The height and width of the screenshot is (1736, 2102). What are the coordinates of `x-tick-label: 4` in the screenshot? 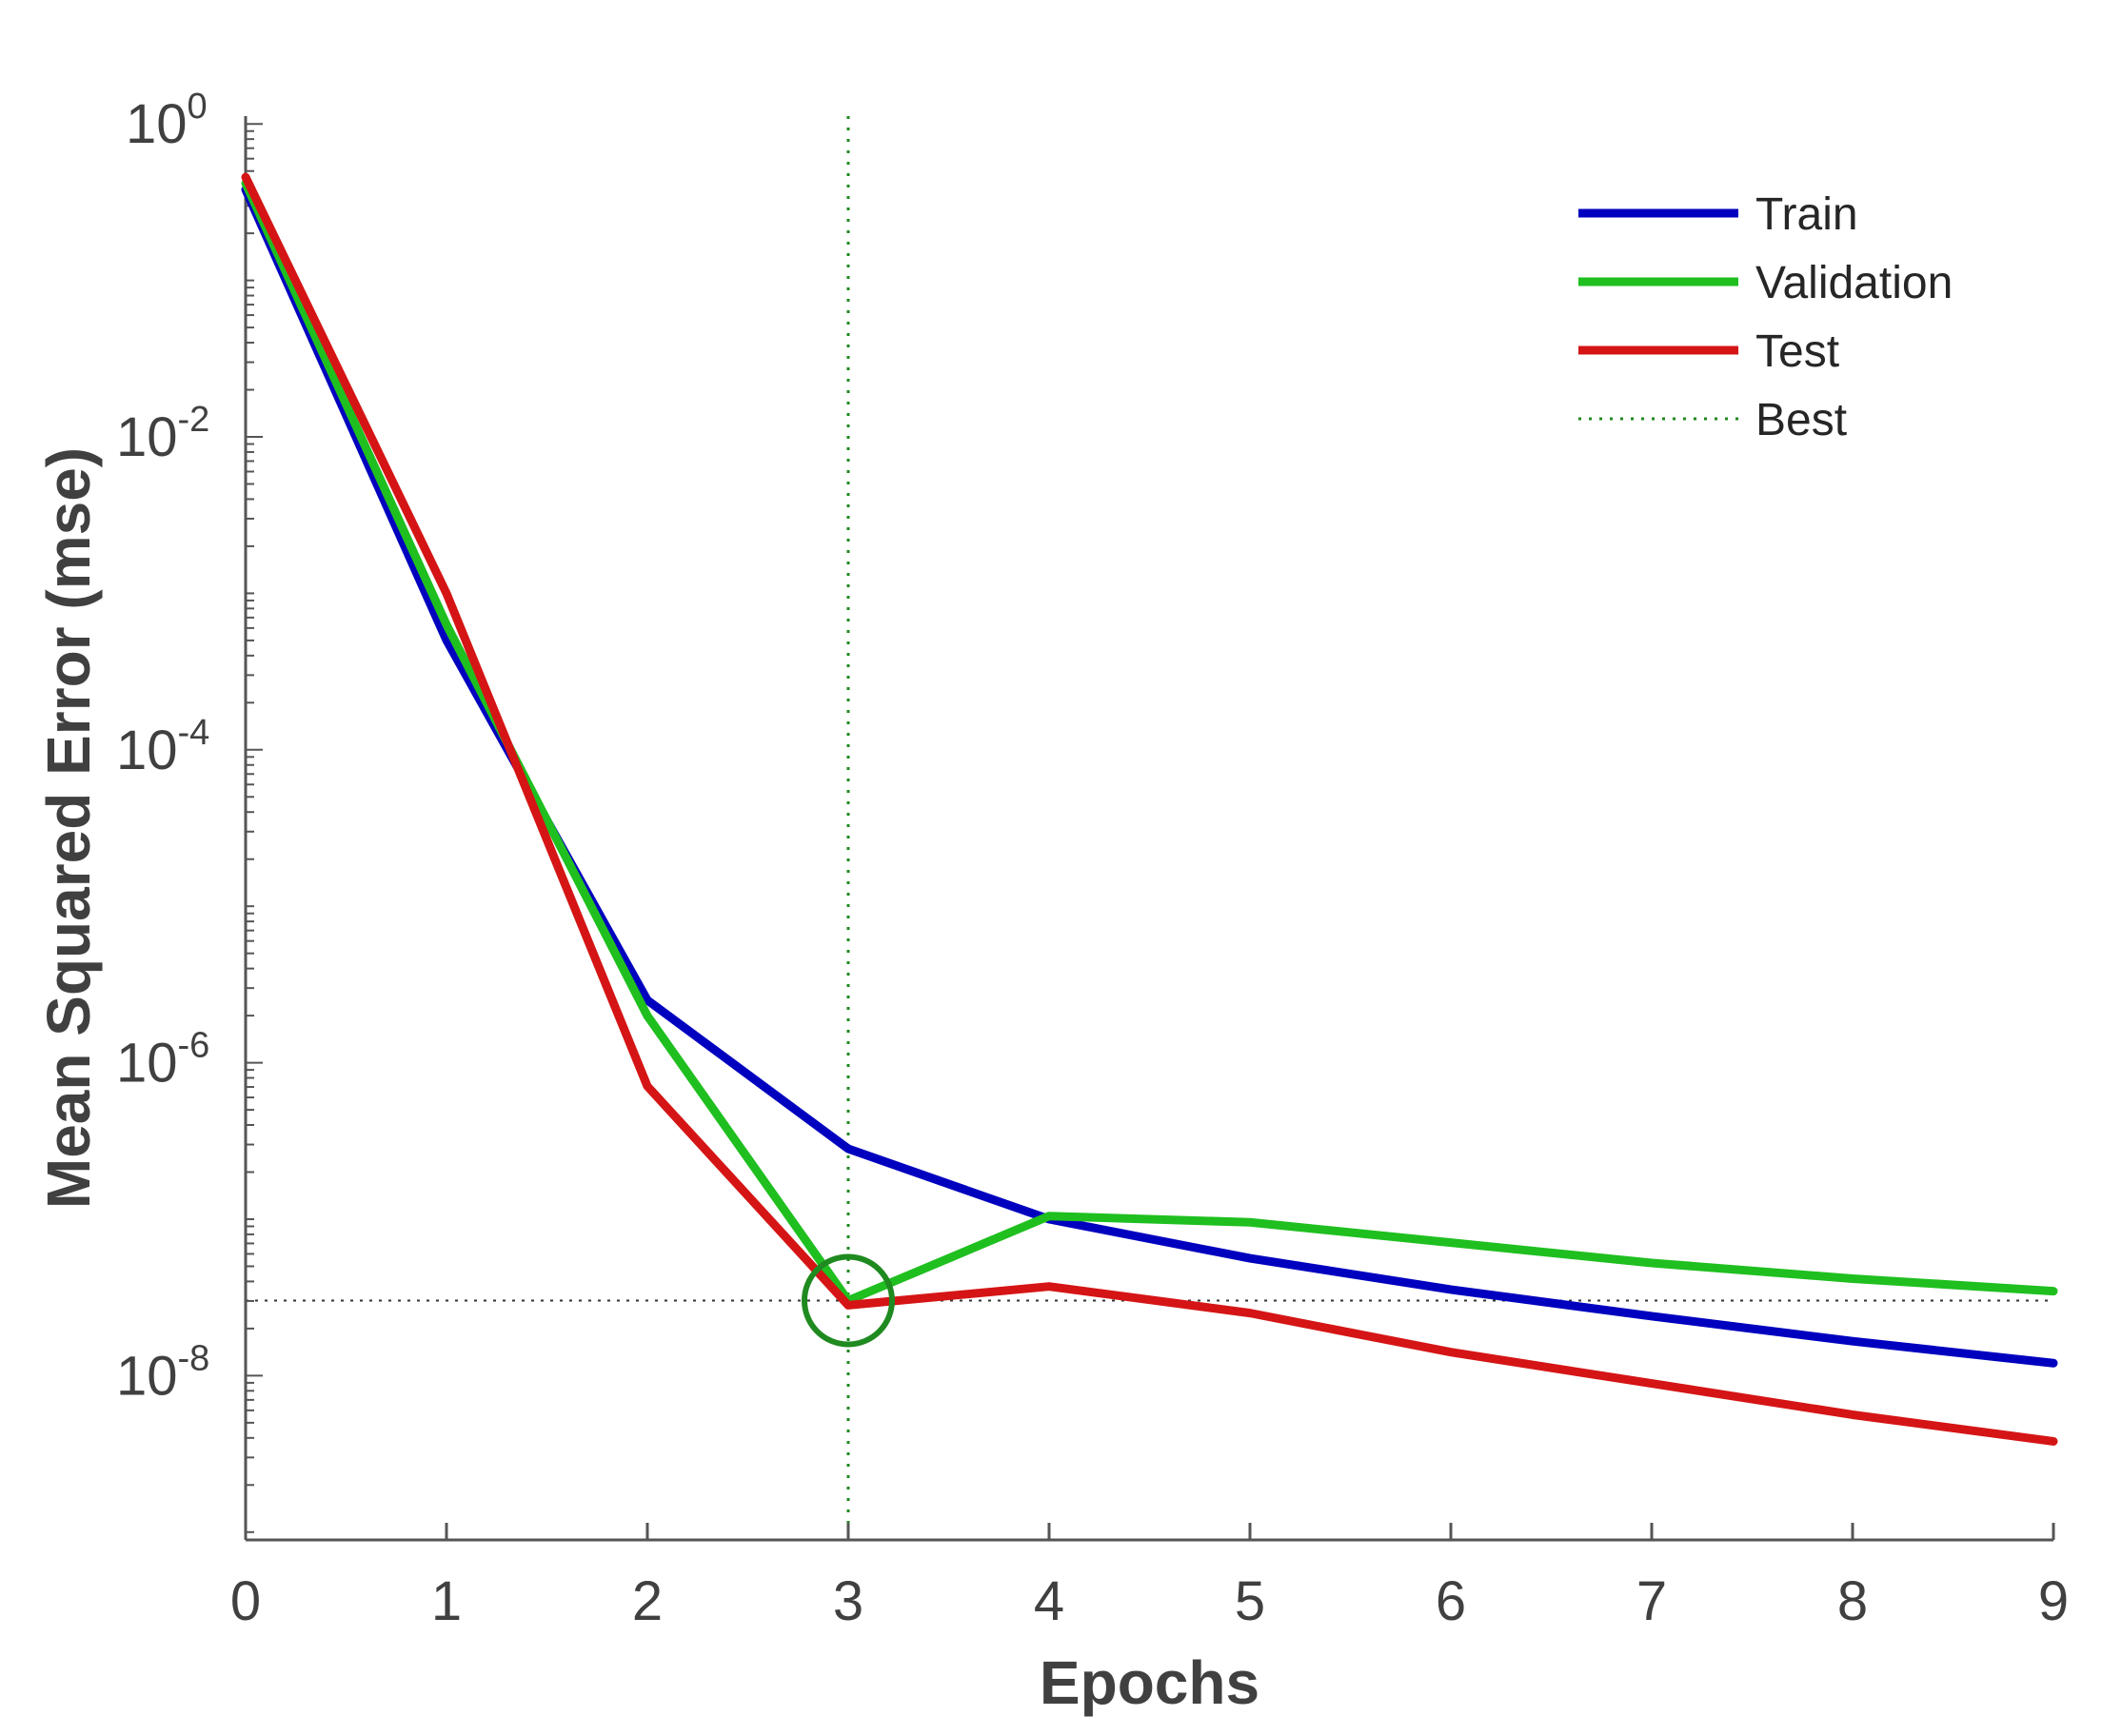 It's located at (1049, 1601).